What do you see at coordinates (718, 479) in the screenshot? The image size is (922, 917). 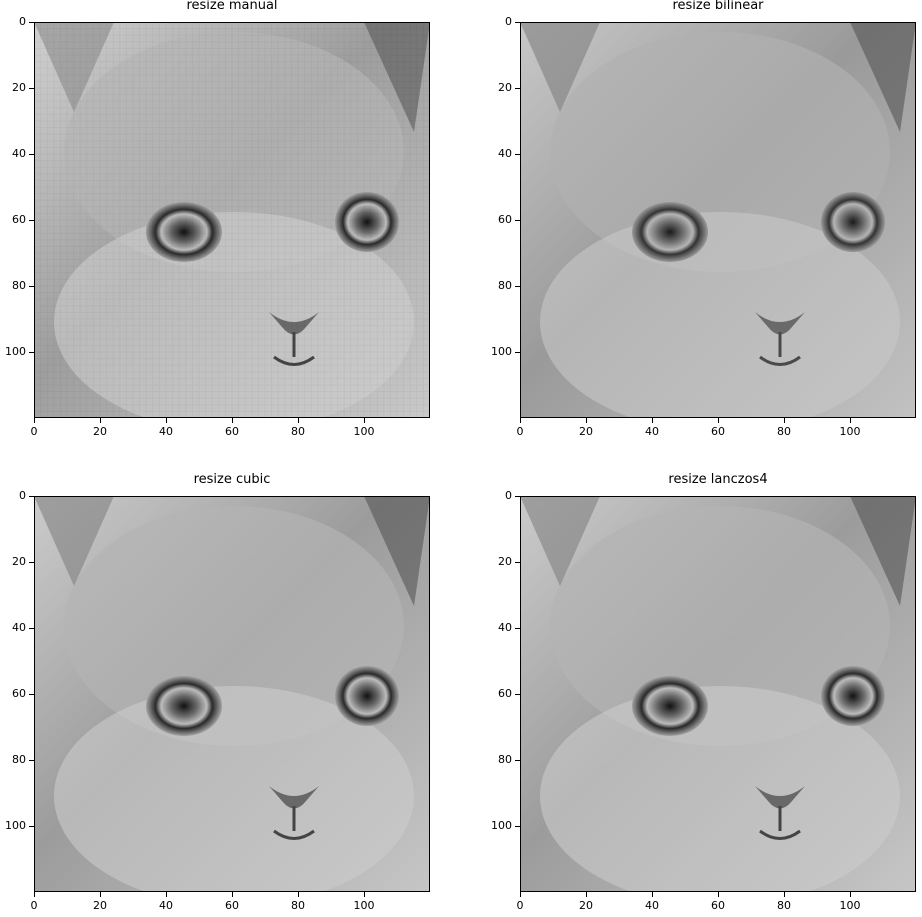 I see `panel-title: resize lanczos4` at bounding box center [718, 479].